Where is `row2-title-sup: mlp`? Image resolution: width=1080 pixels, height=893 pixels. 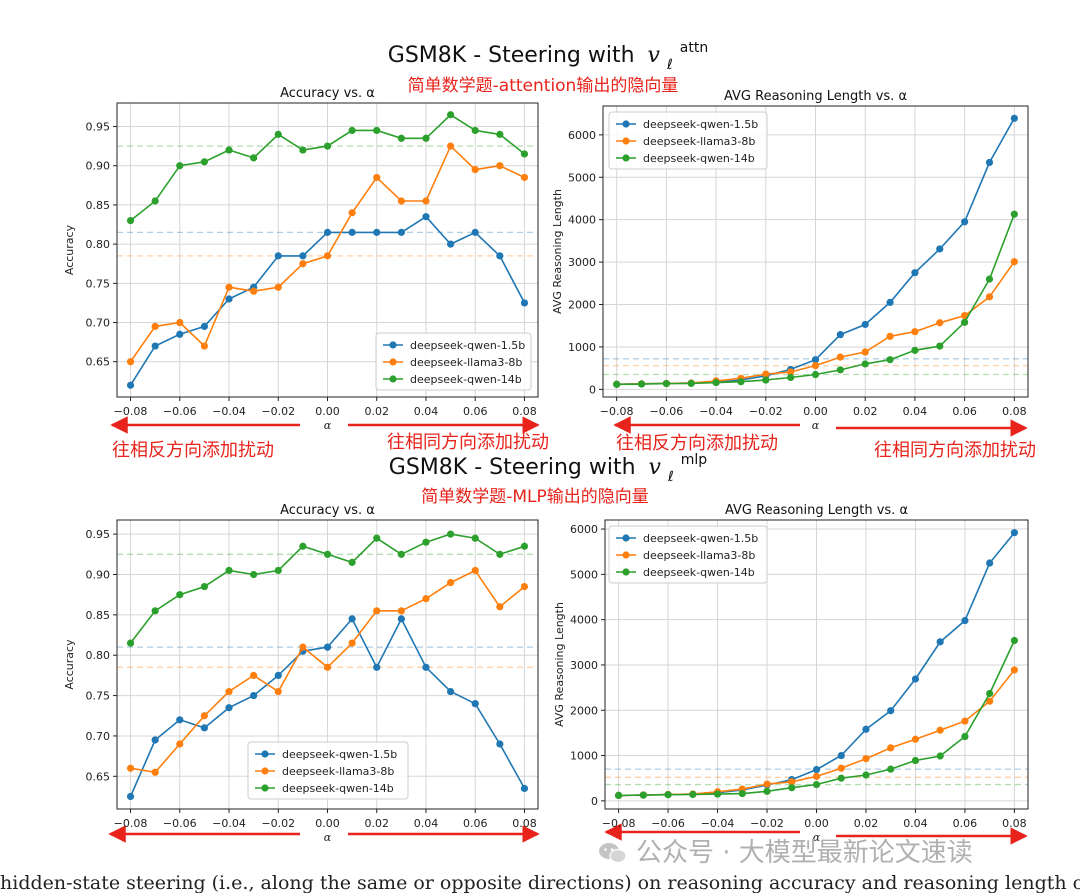 row2-title-sup: mlp is located at coordinates (694, 460).